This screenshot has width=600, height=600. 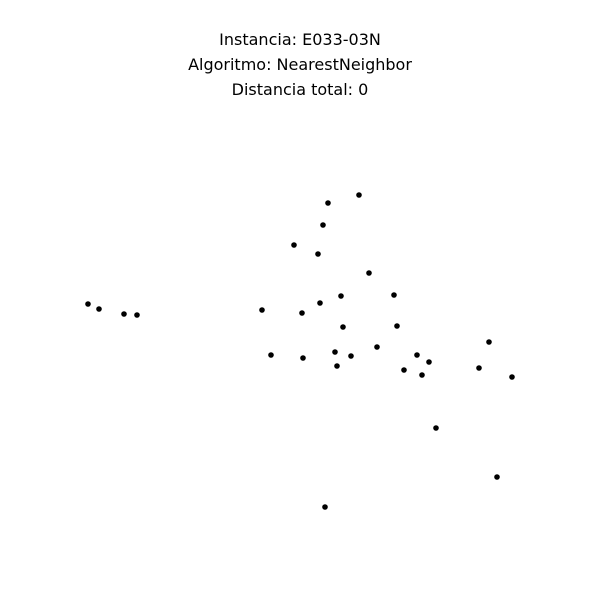 I want to click on chart-title-instance: Instancia: E033-03N, so click(x=300, y=39).